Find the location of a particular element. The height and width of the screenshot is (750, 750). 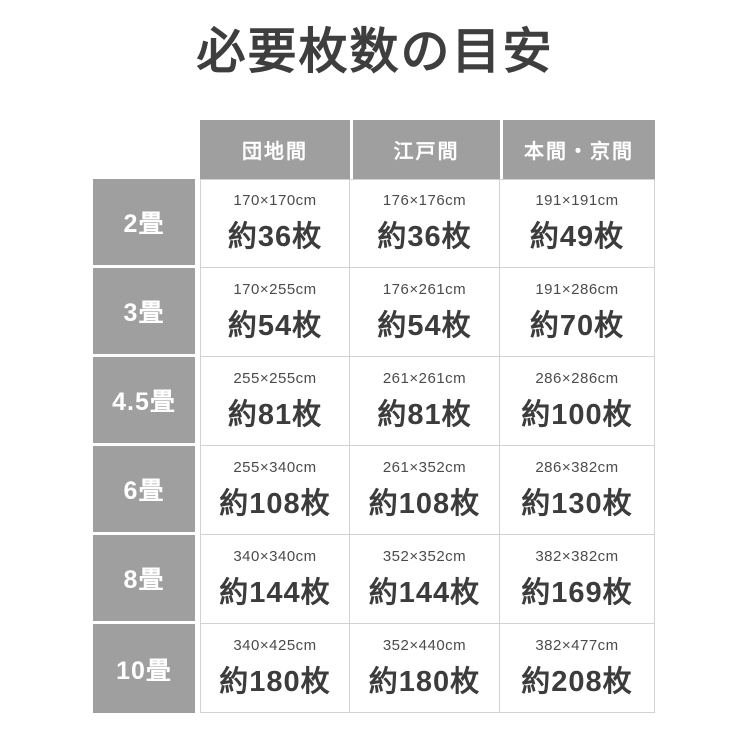

cell-size: 170×170cm is located at coordinates (275, 200).